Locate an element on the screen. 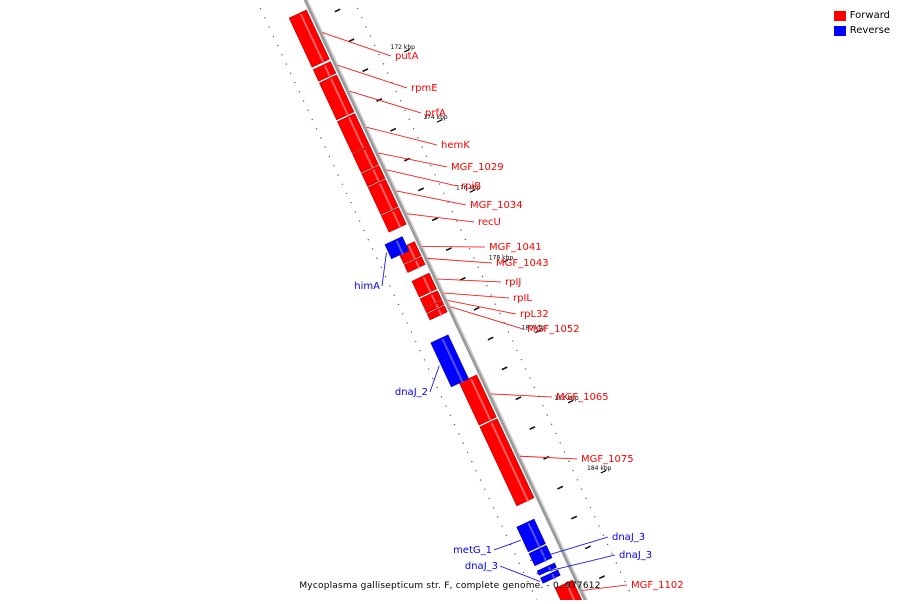 This screenshot has width=900, height=604. gene-label-mgf_1041: MGF_1041 is located at coordinates (515, 247).